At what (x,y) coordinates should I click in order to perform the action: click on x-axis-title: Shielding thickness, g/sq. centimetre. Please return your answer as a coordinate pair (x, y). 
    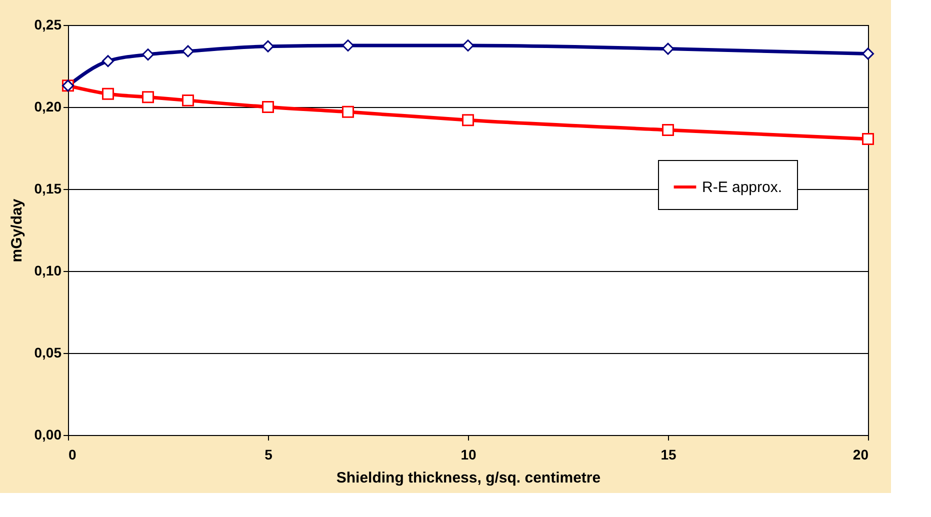
    Looking at the image, I should click on (468, 478).